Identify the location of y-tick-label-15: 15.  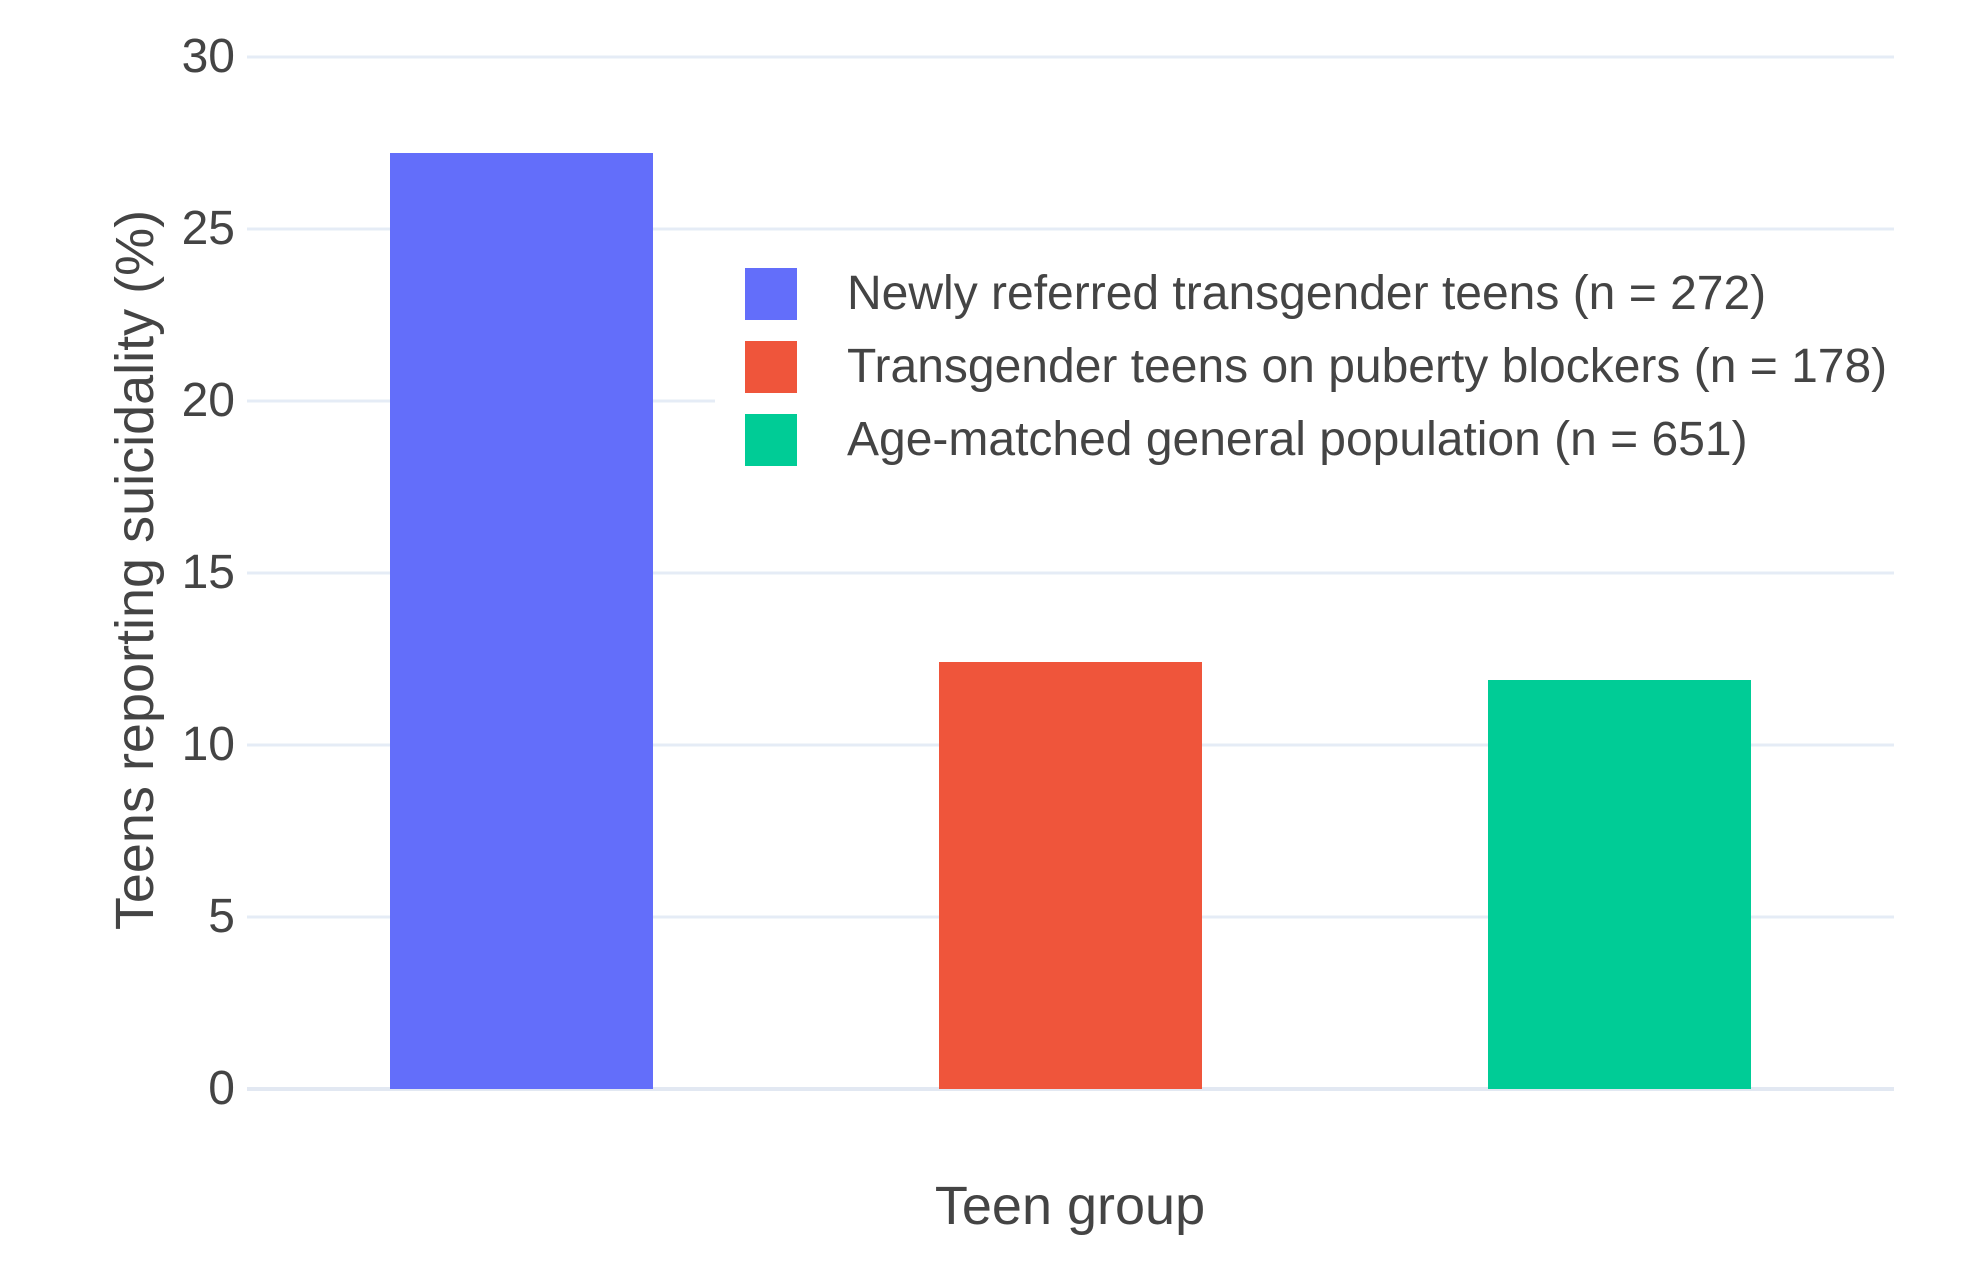
(208, 572).